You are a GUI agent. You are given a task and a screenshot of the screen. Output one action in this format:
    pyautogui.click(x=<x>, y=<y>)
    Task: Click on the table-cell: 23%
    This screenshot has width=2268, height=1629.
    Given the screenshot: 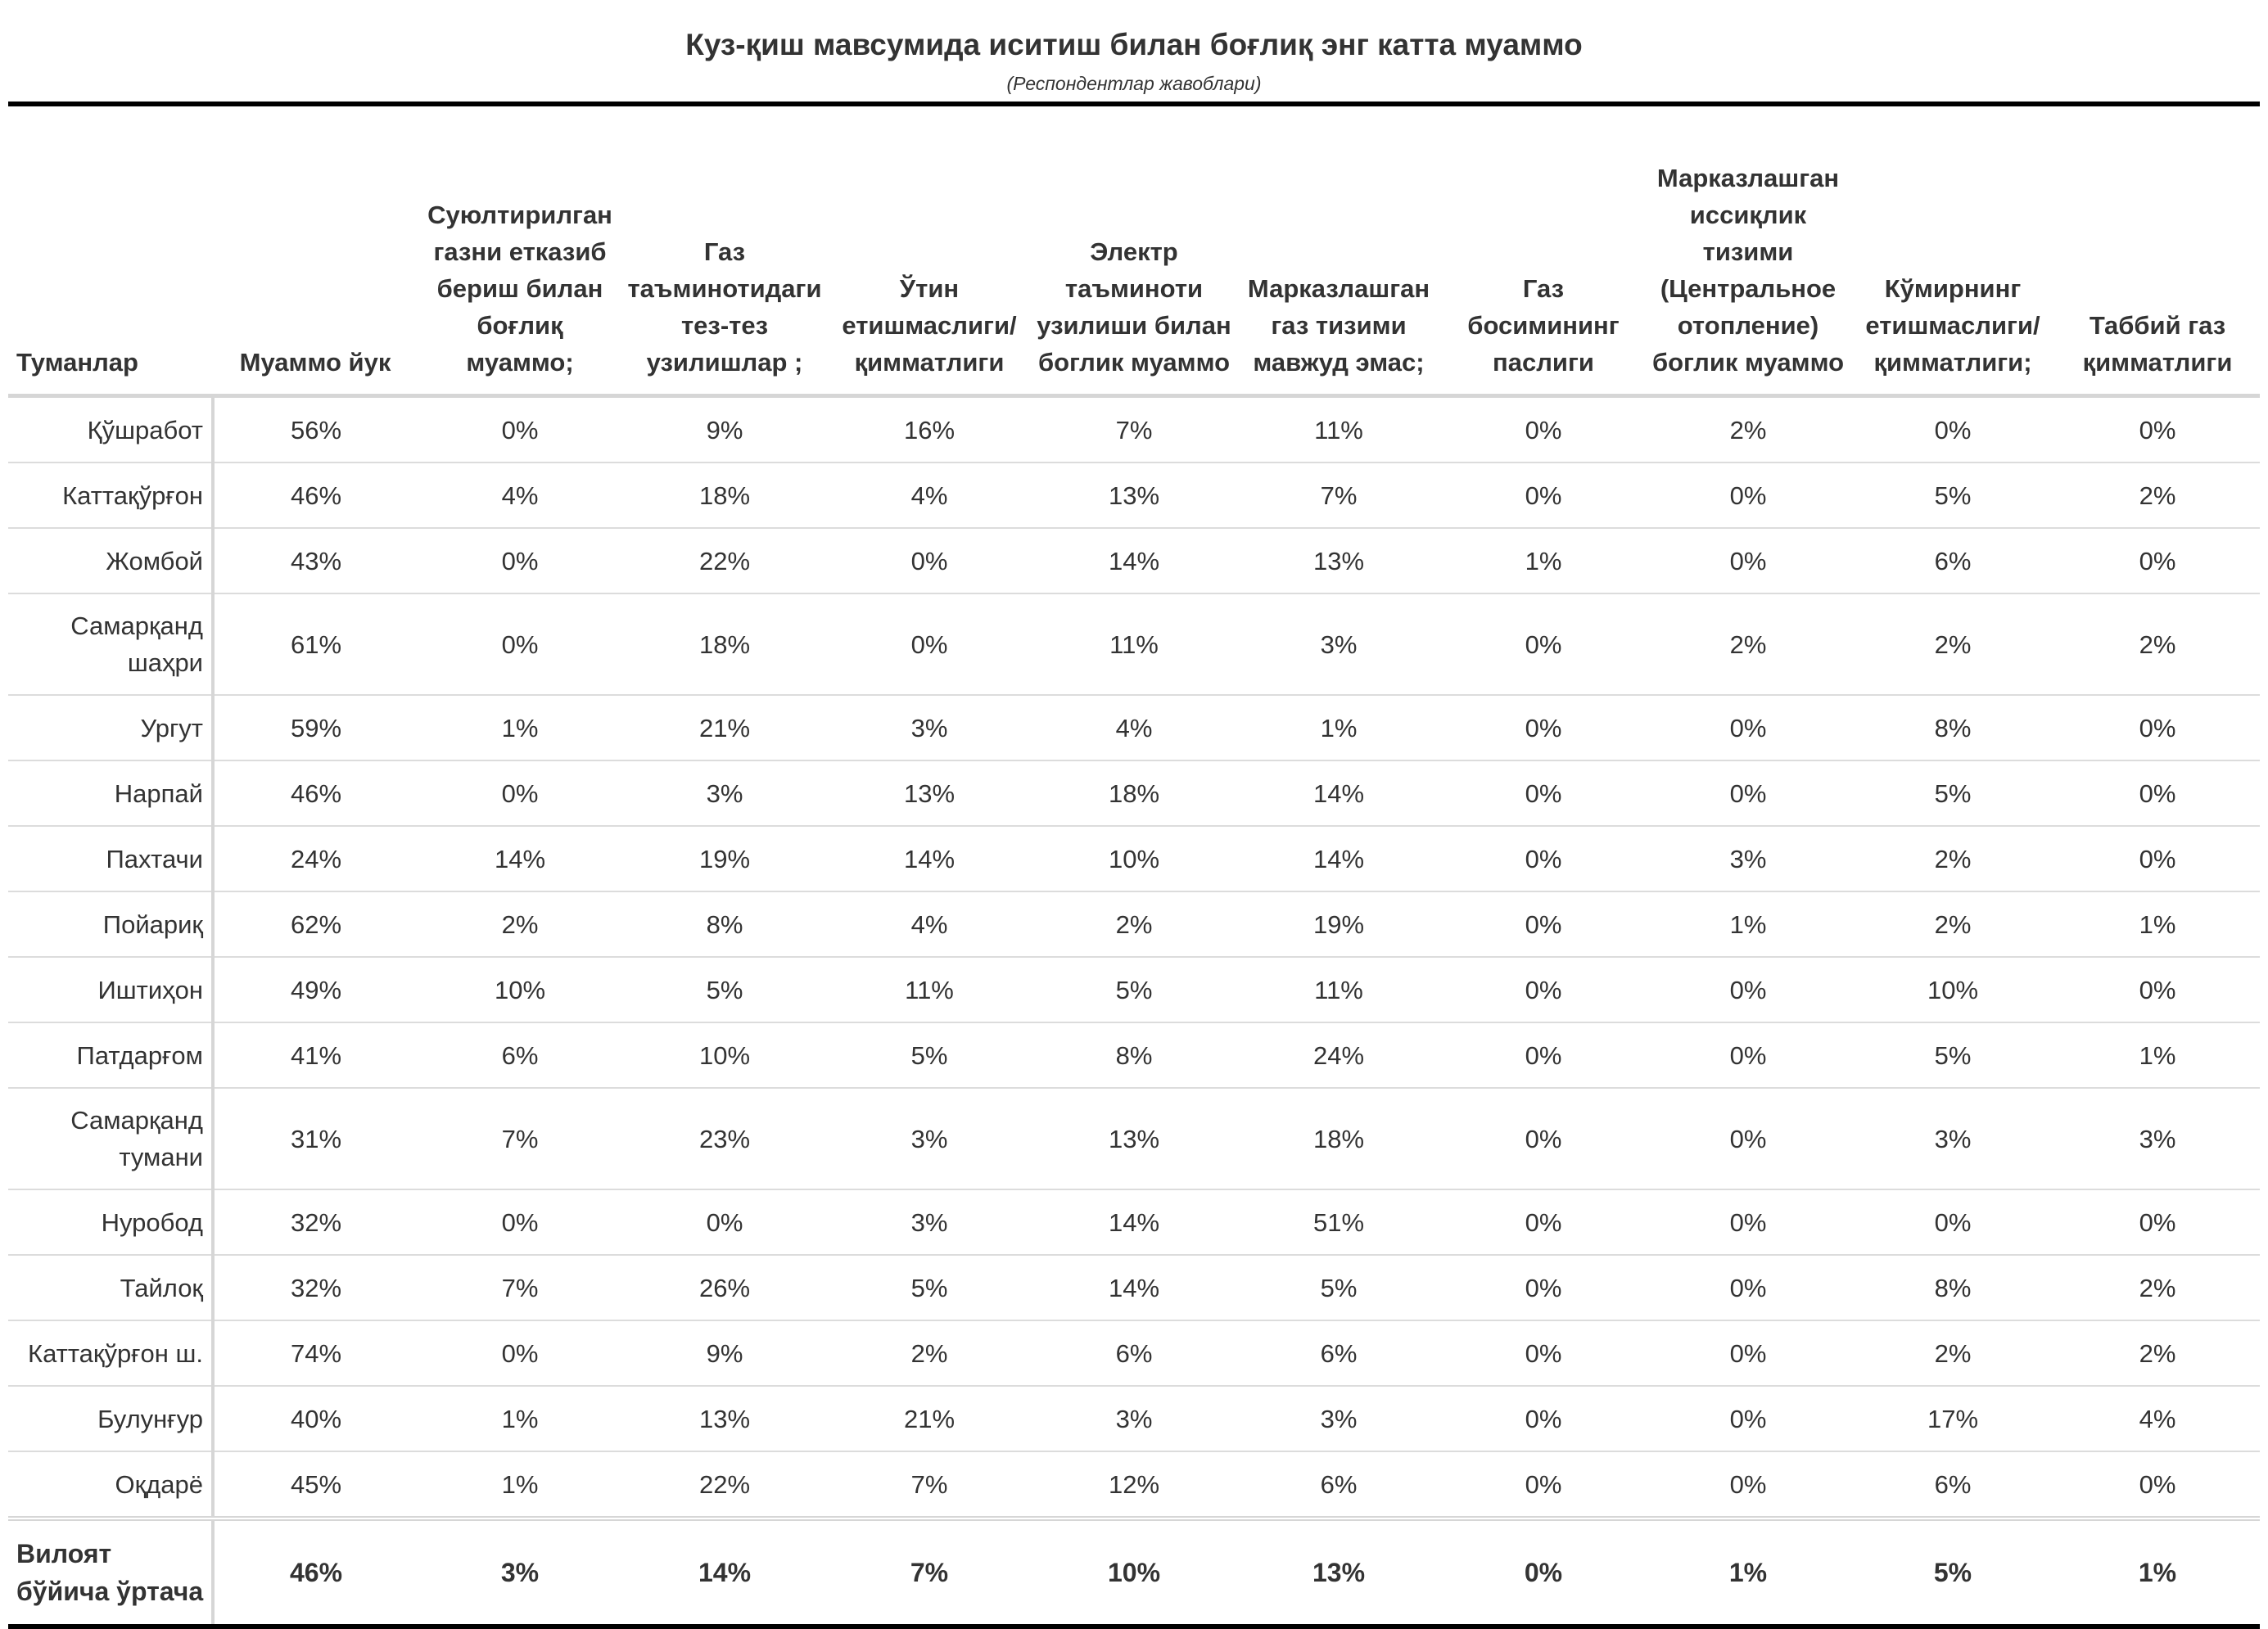 What is the action you would take?
    pyautogui.click(x=724, y=1139)
    